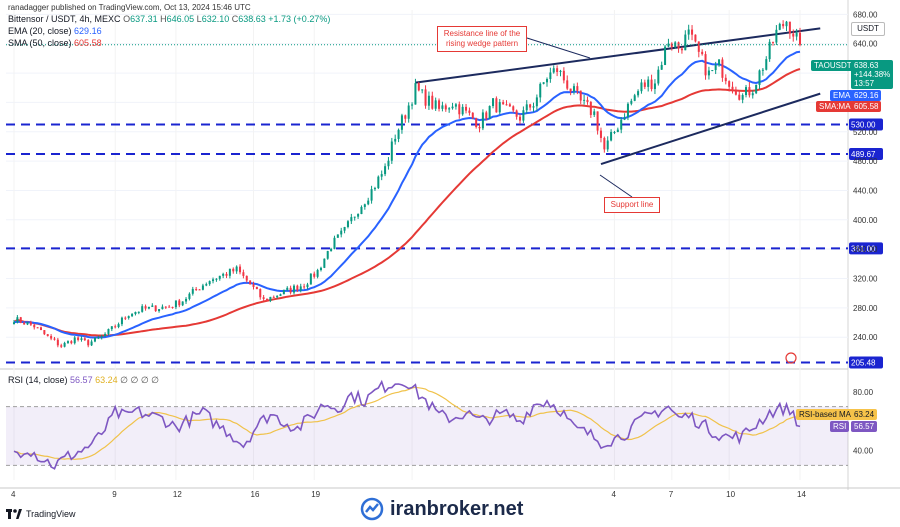 This screenshot has width=900, height=527. I want to click on time-tick-label: 10, so click(730, 494).